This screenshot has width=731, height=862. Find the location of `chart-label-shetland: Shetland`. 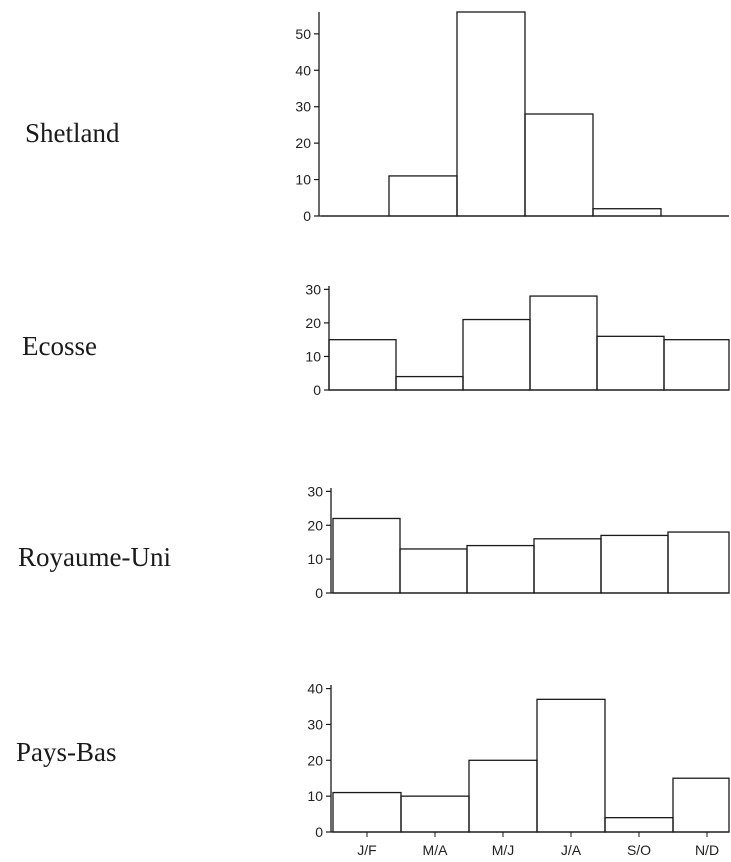

chart-label-shetland: Shetland is located at coordinates (72, 133).